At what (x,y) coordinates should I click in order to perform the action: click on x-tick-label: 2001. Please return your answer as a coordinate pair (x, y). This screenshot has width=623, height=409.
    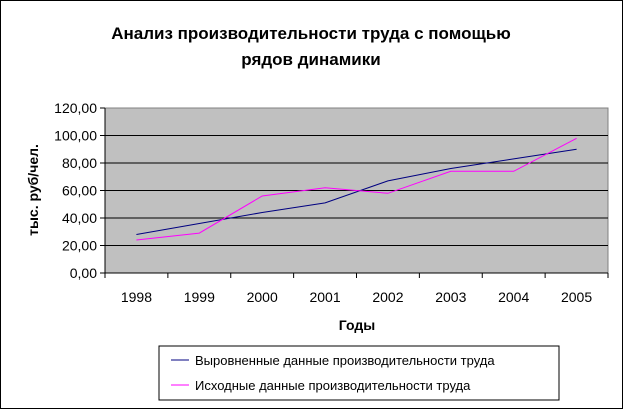
    Looking at the image, I should click on (324, 297).